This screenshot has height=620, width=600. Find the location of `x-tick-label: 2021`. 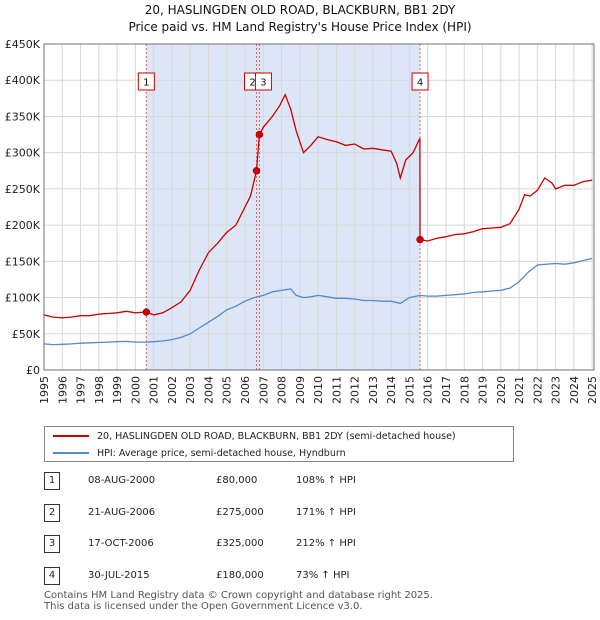

x-tick-label: 2021 is located at coordinates (519, 390).